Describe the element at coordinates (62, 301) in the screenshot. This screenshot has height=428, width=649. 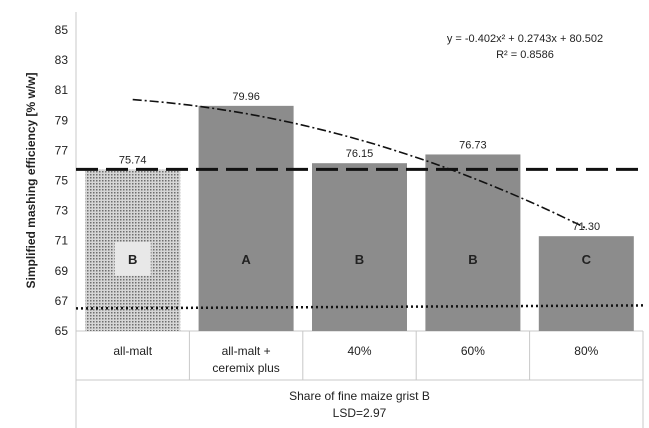
I see `y-tick-label: 67` at that location.